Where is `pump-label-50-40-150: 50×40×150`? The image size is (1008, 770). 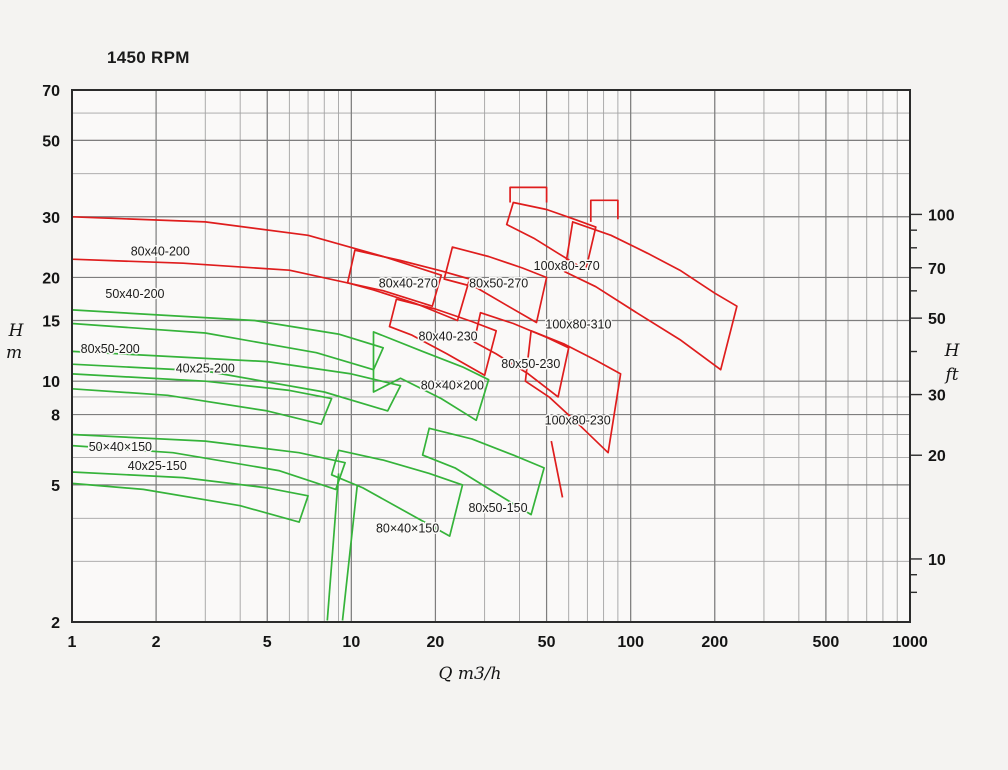 pump-label-50-40-150: 50×40×150 is located at coordinates (120, 447).